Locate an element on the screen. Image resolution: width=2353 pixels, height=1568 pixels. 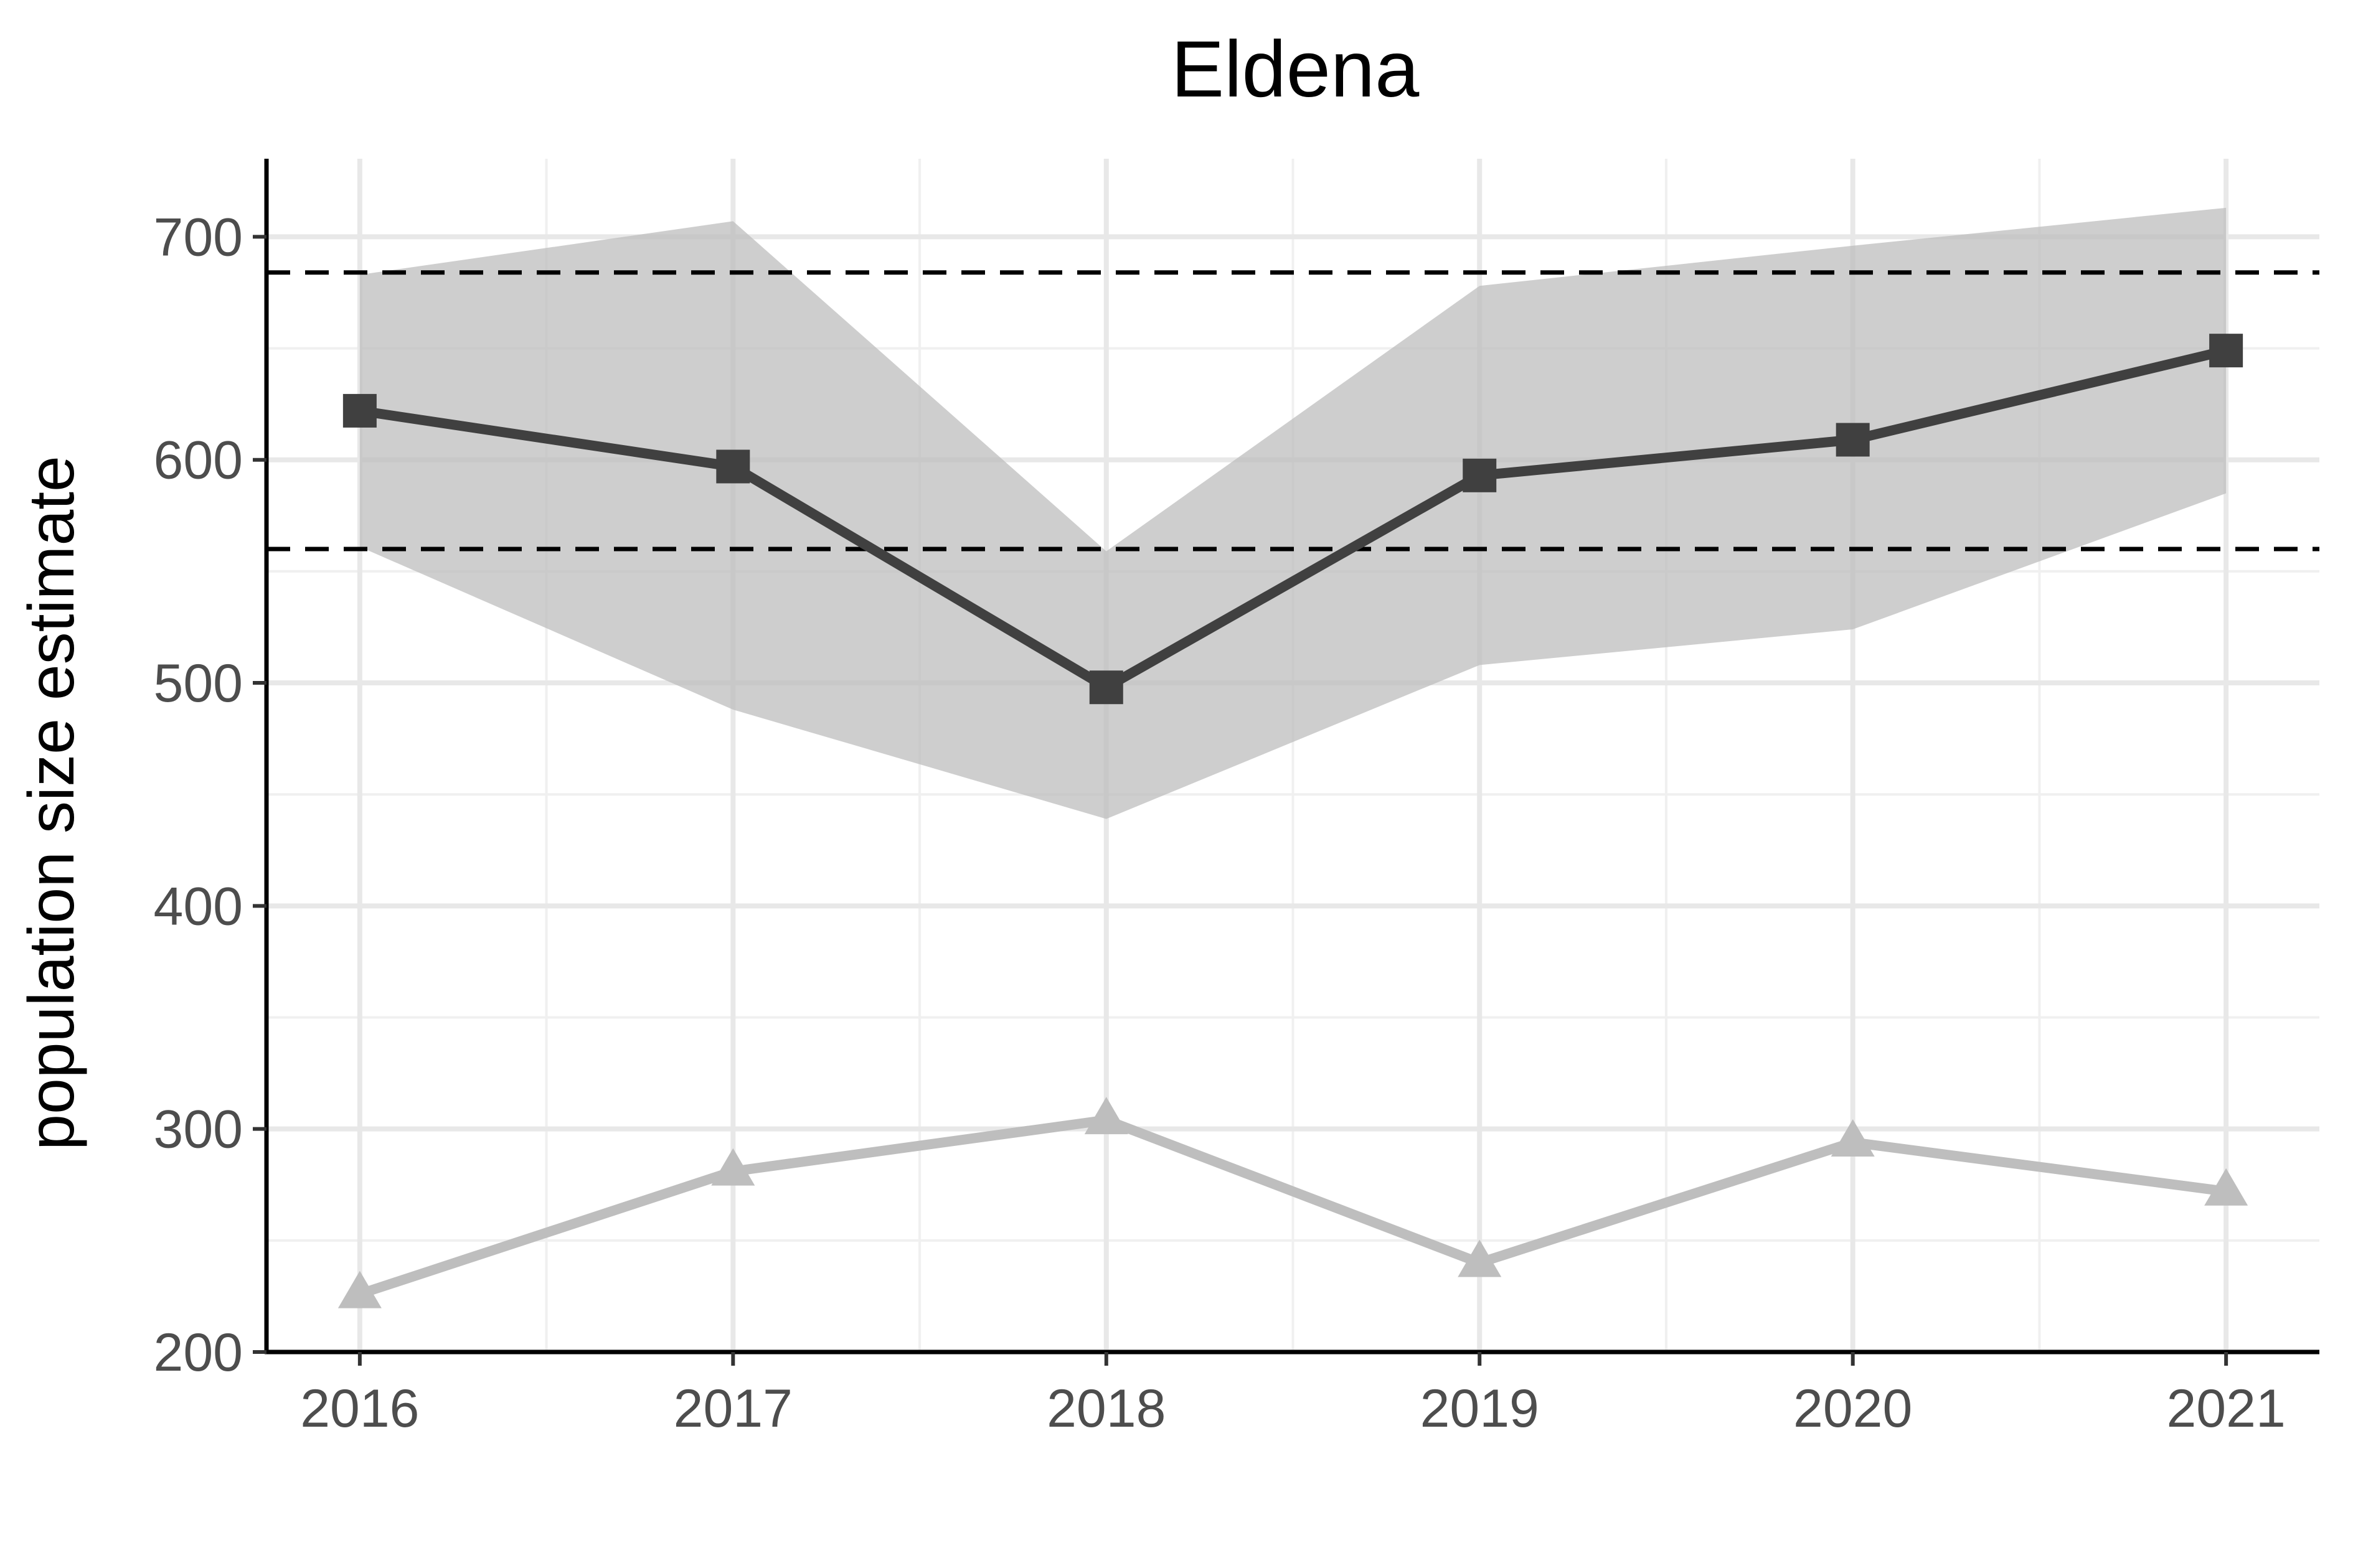
x-tick-label: 2019 is located at coordinates (1479, 1409).